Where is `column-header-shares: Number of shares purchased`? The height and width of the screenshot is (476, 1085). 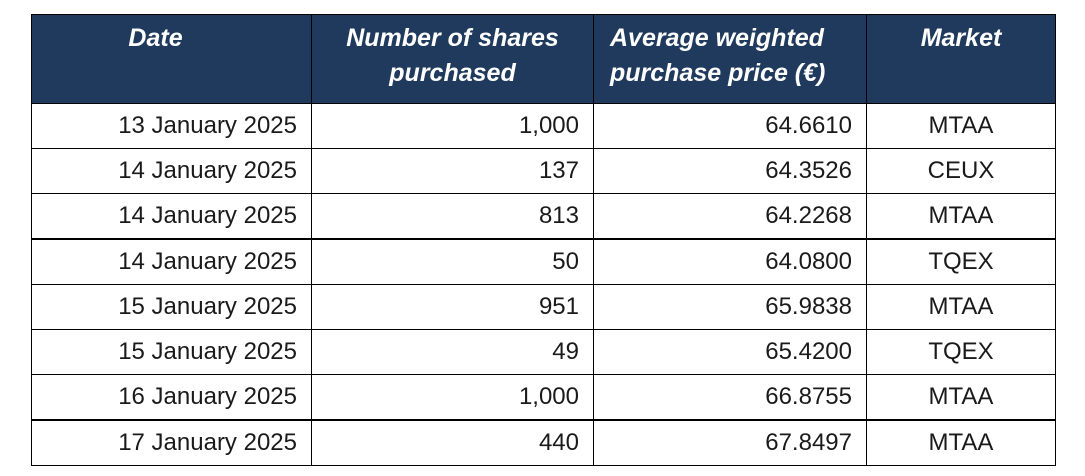 column-header-shares: Number of shares purchased is located at coordinates (452, 59).